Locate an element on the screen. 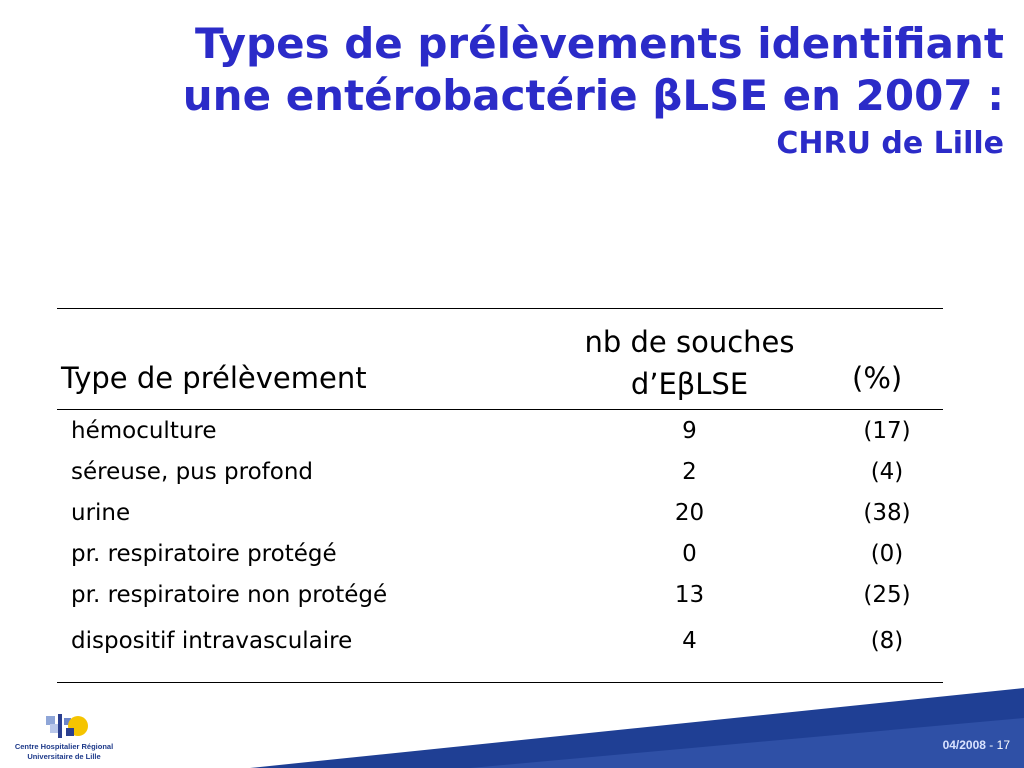 The width and height of the screenshot is (1024, 768). footer-band-light is located at coordinates (747, 743).